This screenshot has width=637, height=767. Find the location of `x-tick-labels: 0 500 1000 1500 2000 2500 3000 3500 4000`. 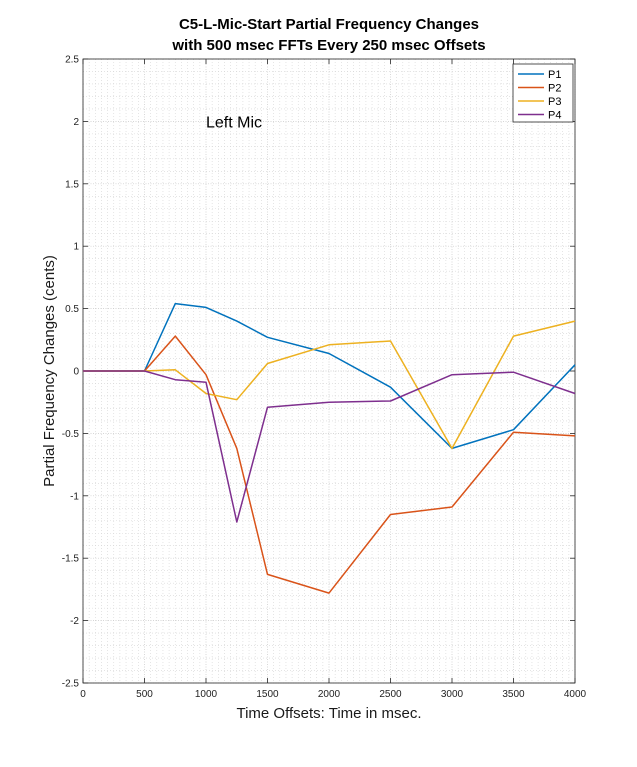

x-tick-labels: 0 500 1000 1500 2000 2500 3000 3500 4000 is located at coordinates (333, 694).